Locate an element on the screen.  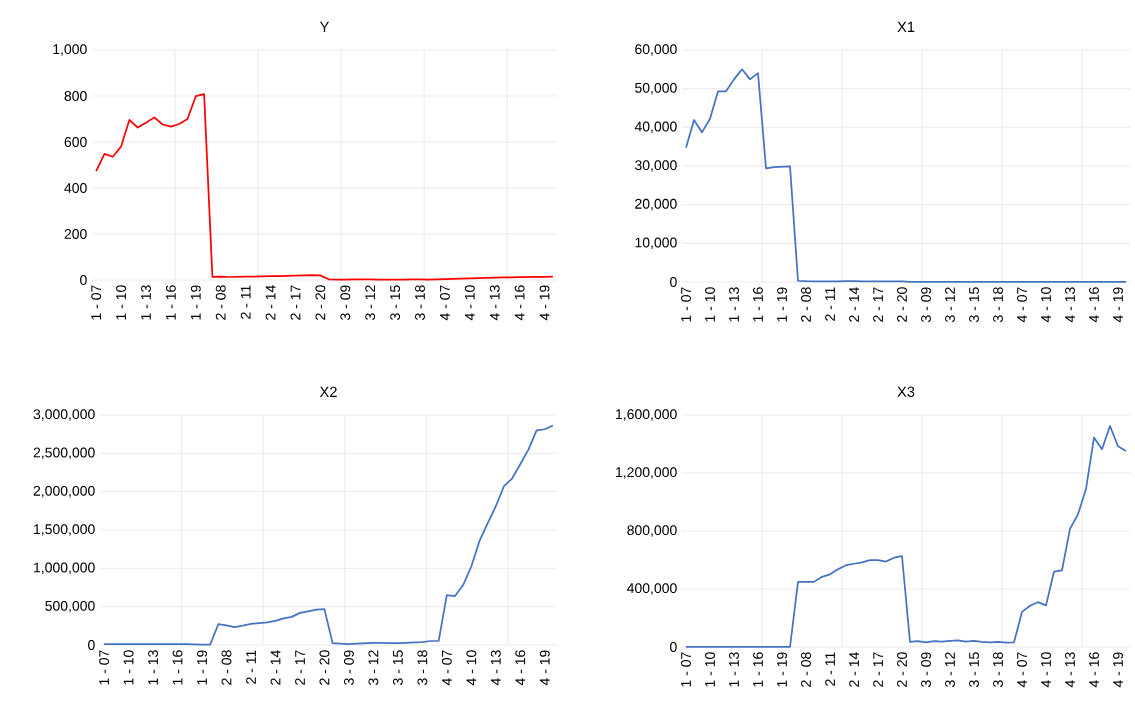
chart-title: X1 is located at coordinates (906, 26).